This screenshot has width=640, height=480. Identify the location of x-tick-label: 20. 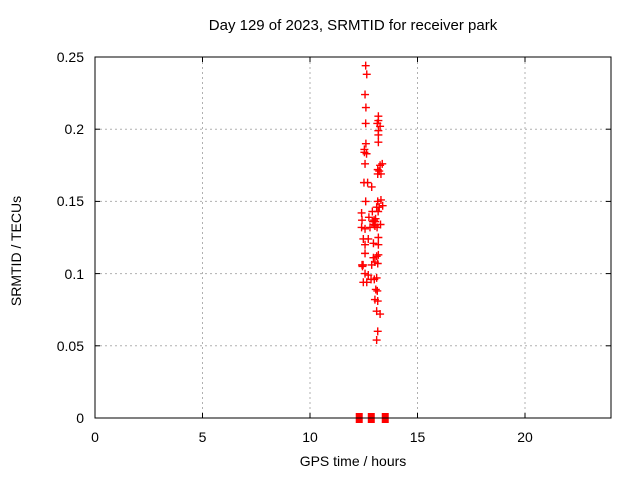
(525, 437).